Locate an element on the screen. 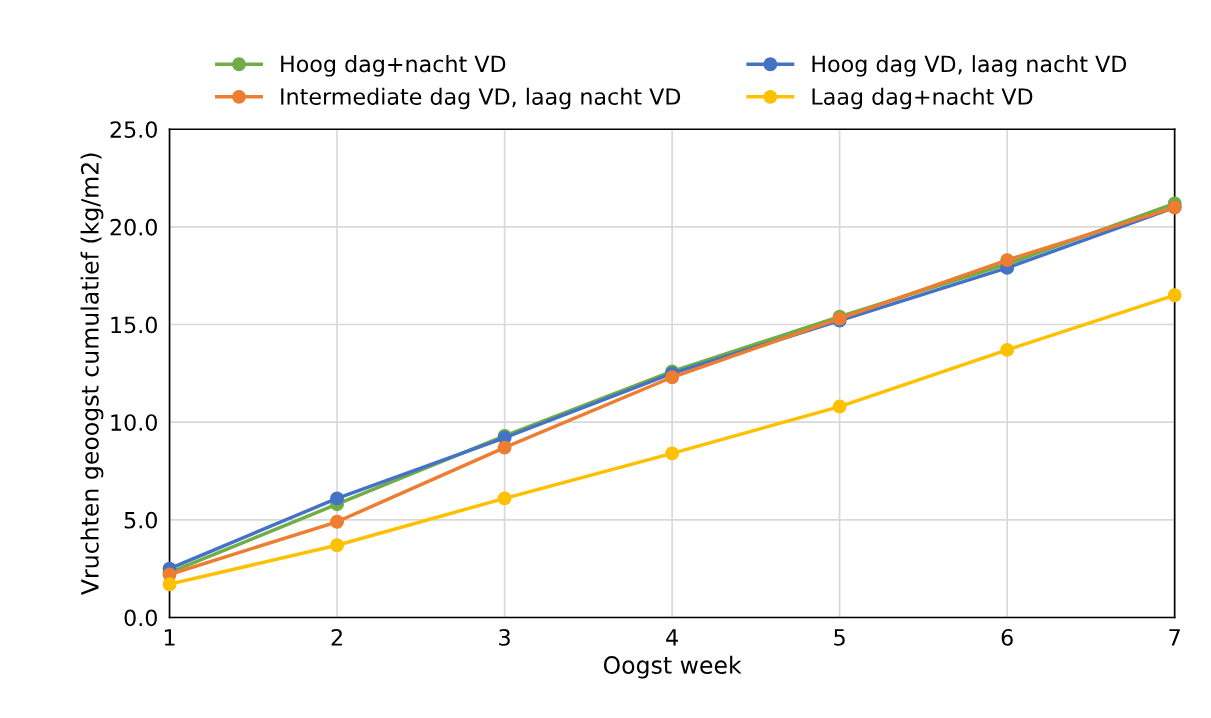  legend-label: Hoog dag+nacht VD is located at coordinates (393, 66).